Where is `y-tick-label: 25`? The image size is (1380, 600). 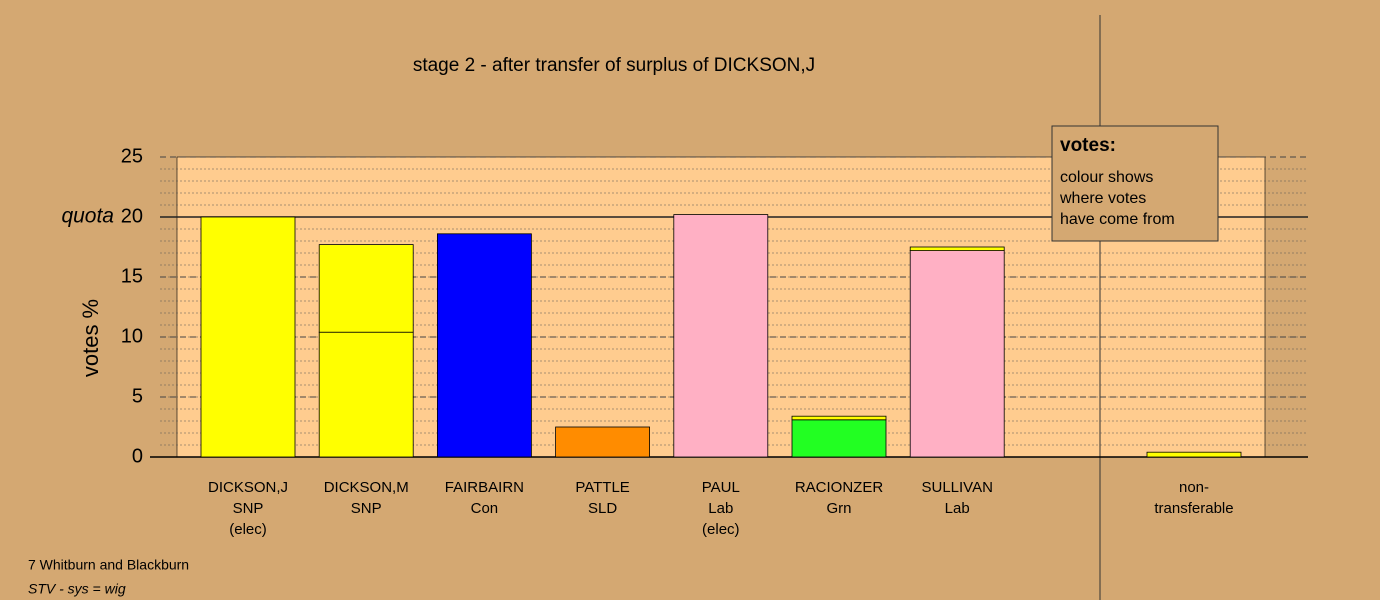 y-tick-label: 25 is located at coordinates (132, 156).